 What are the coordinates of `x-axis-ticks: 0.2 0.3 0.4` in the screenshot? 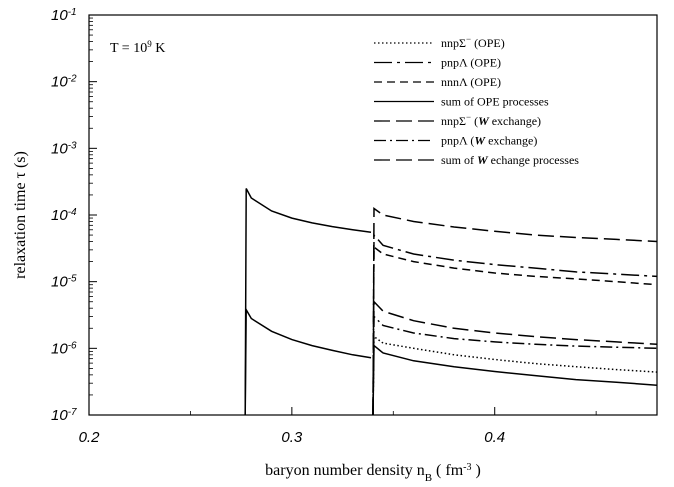 It's located at (338, 426).